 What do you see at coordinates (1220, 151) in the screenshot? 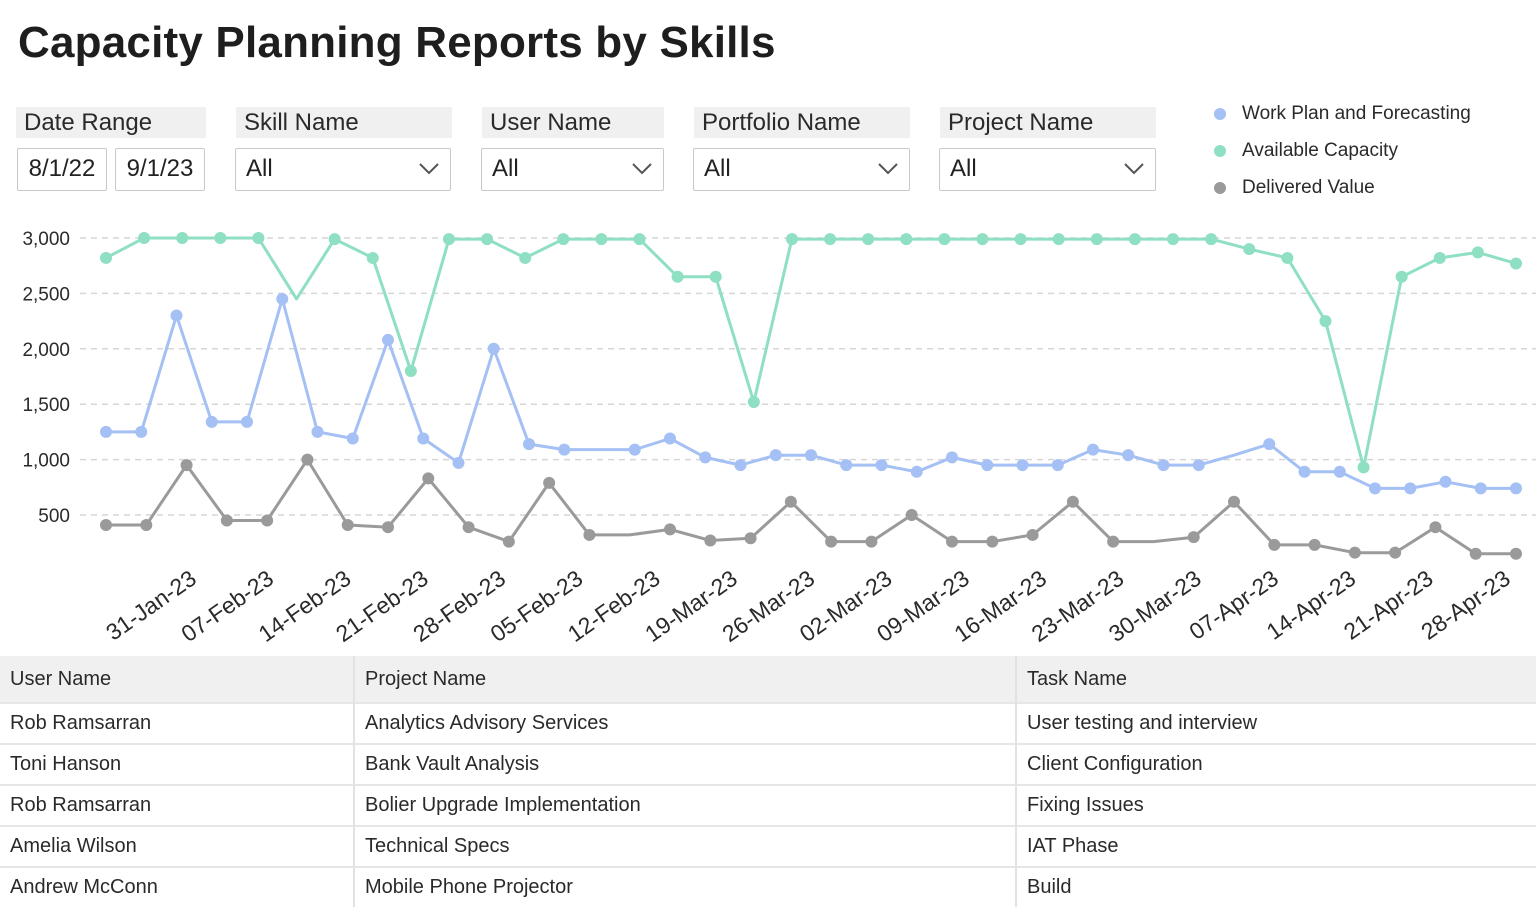
I see `legend-marker` at bounding box center [1220, 151].